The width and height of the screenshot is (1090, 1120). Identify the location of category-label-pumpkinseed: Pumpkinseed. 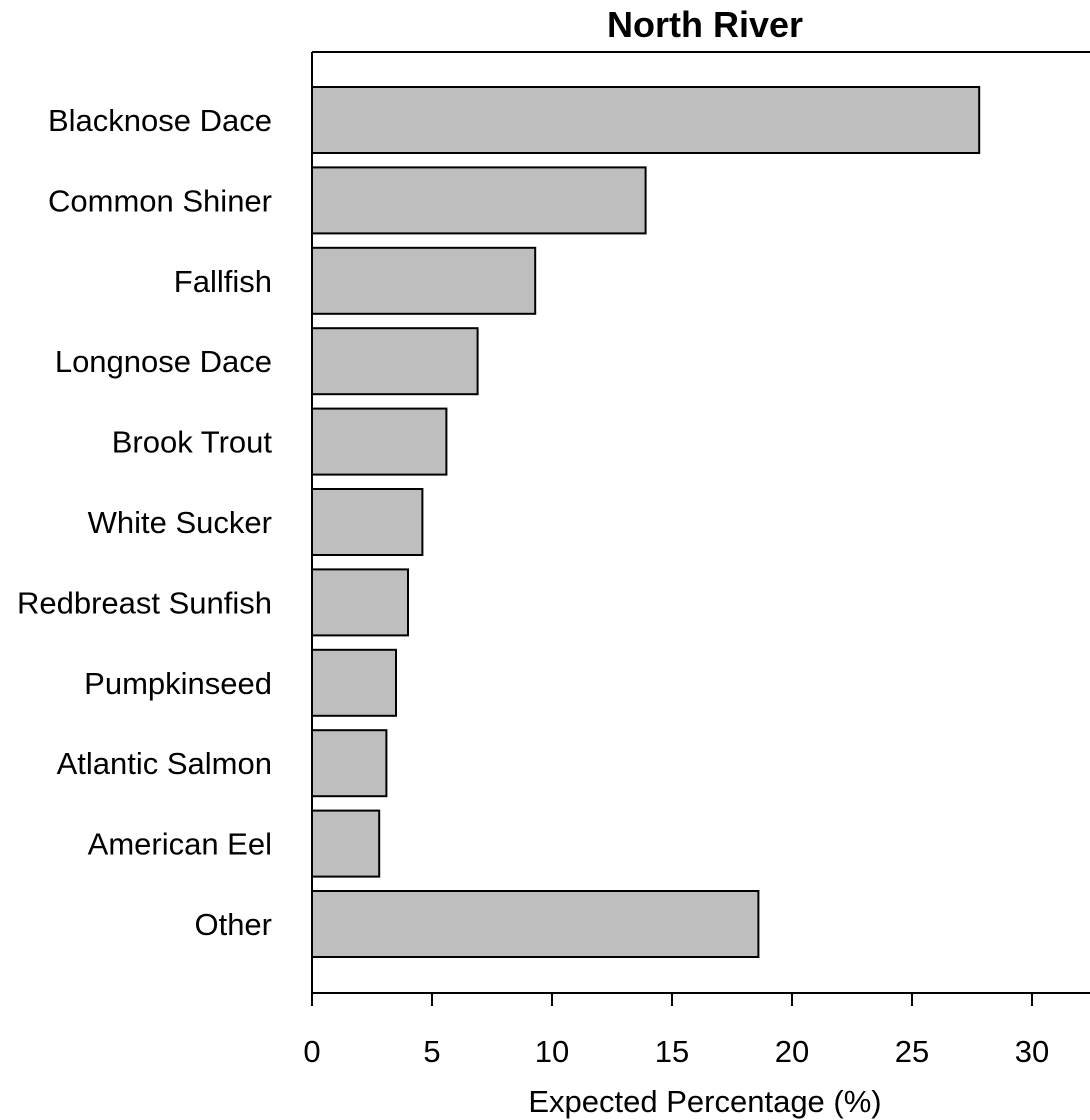
(178, 683).